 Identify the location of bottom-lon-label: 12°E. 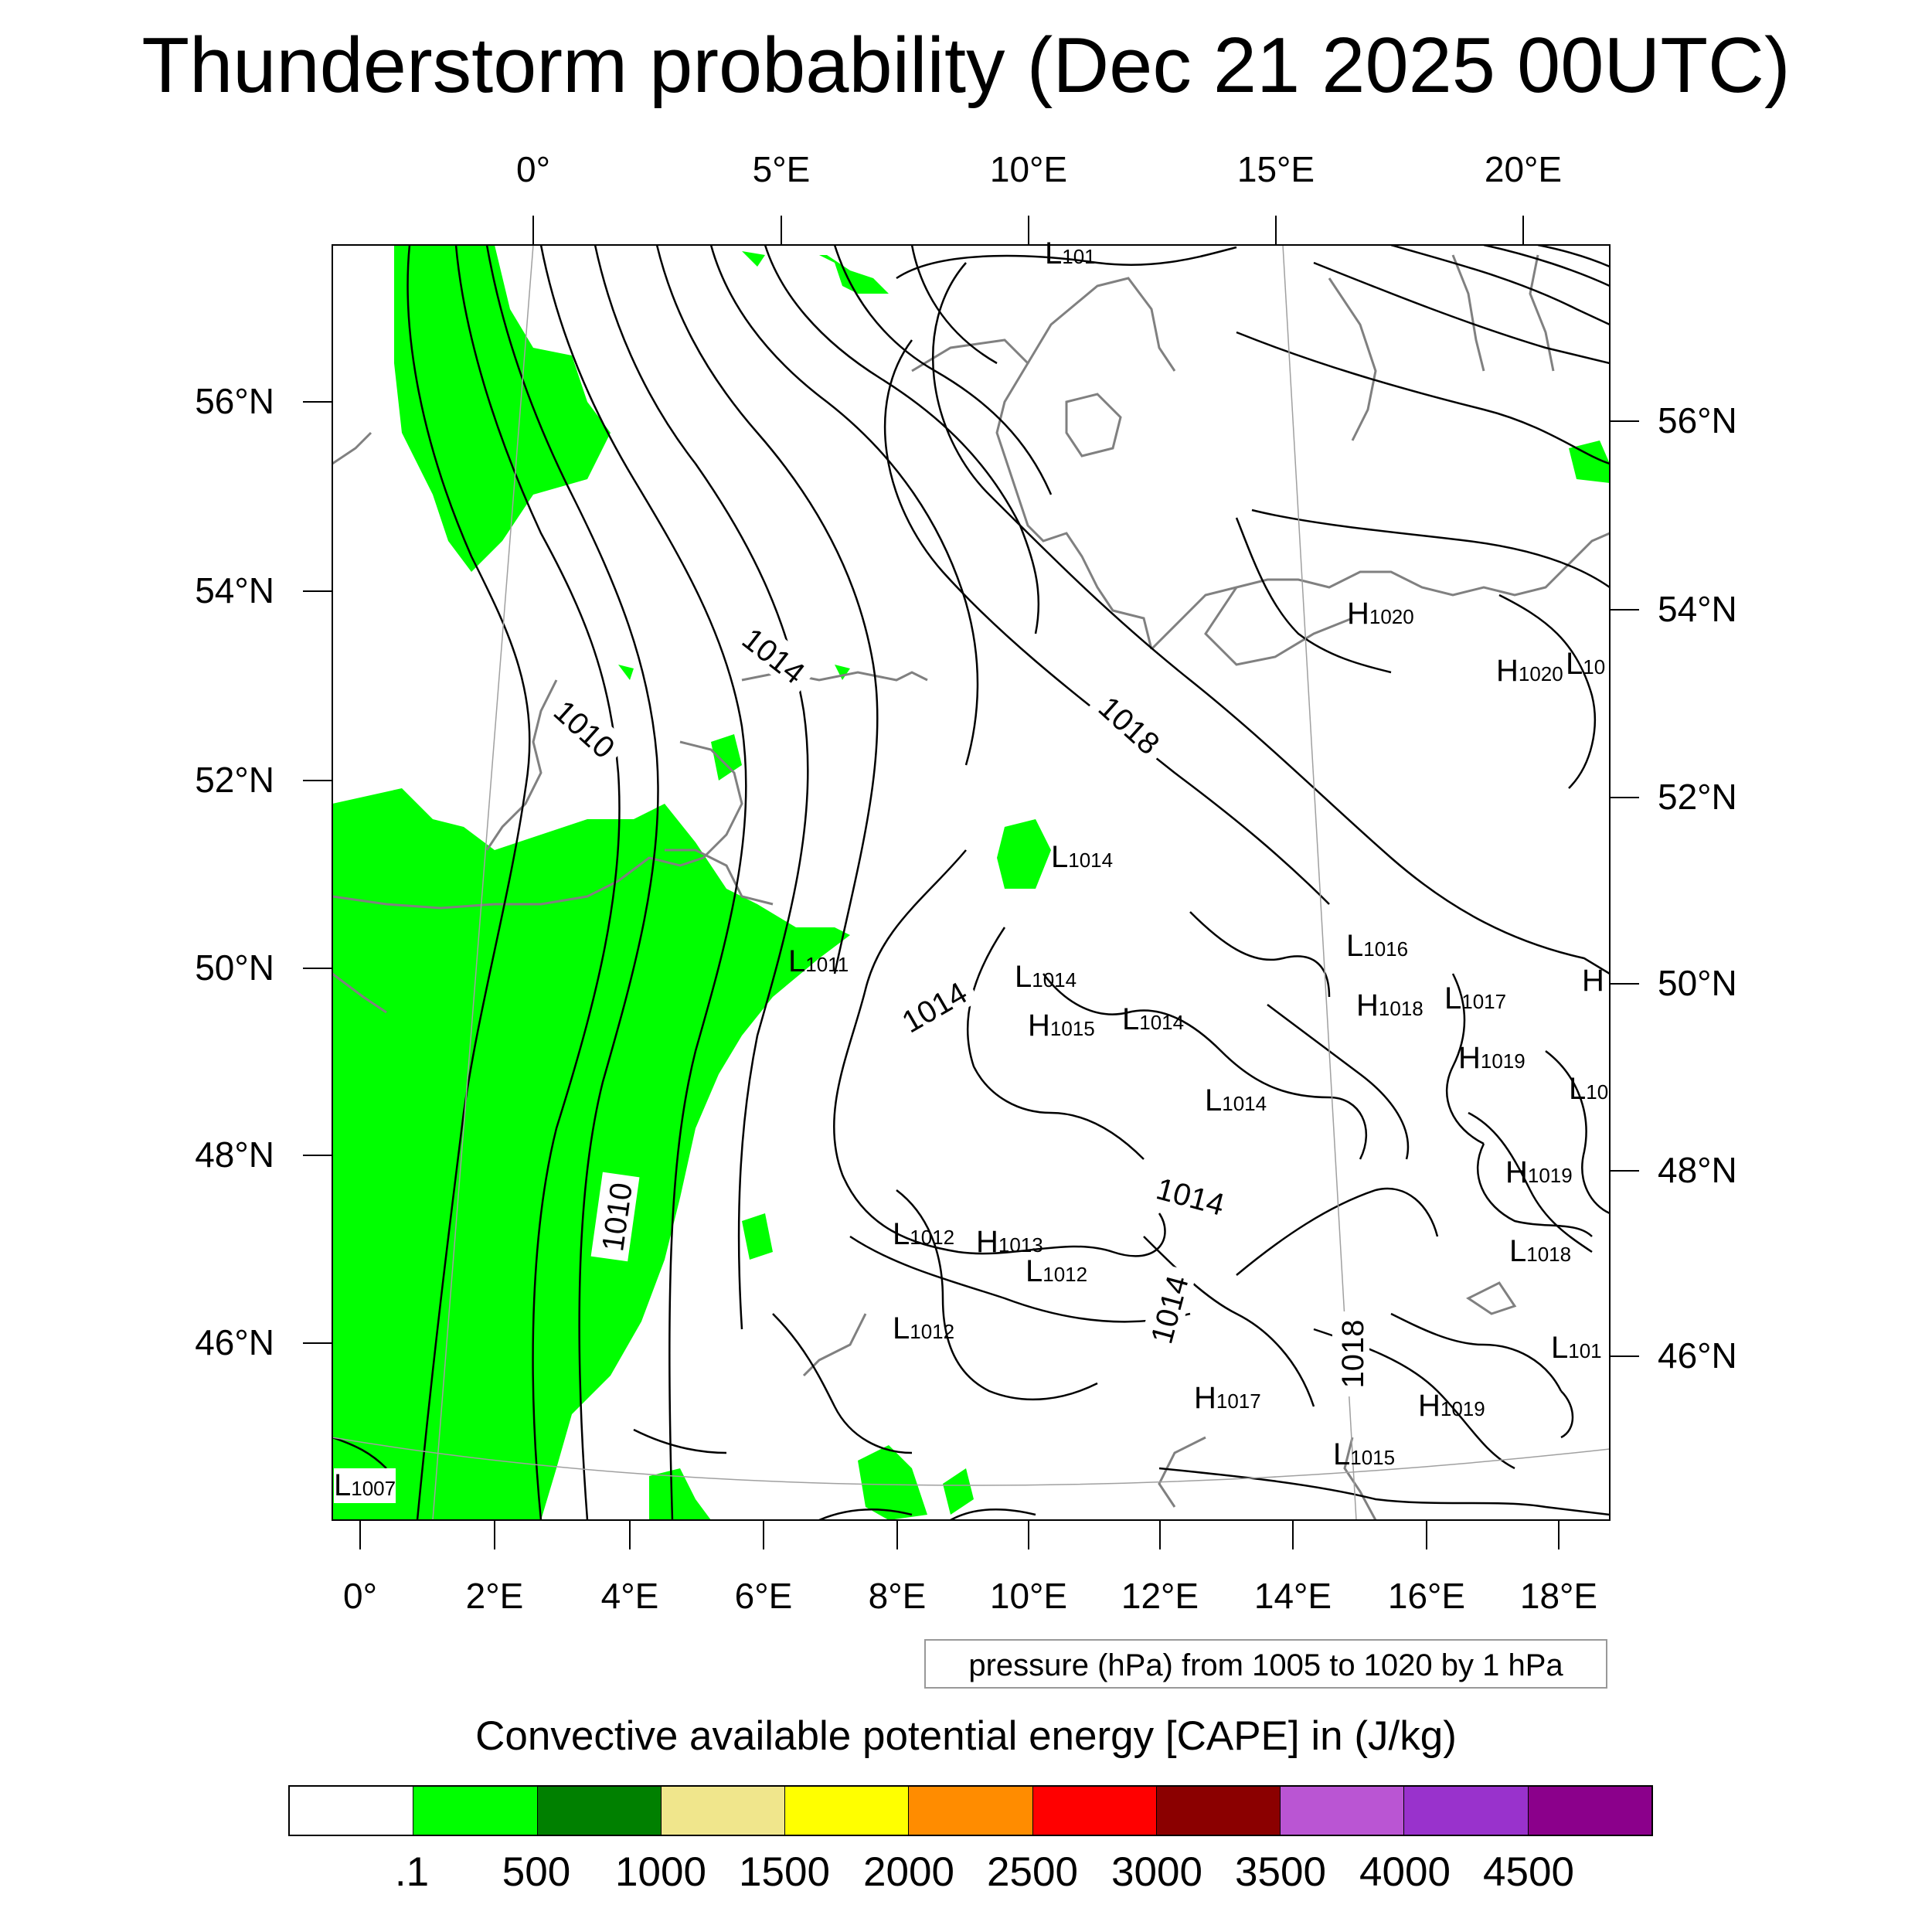
(1160, 1596).